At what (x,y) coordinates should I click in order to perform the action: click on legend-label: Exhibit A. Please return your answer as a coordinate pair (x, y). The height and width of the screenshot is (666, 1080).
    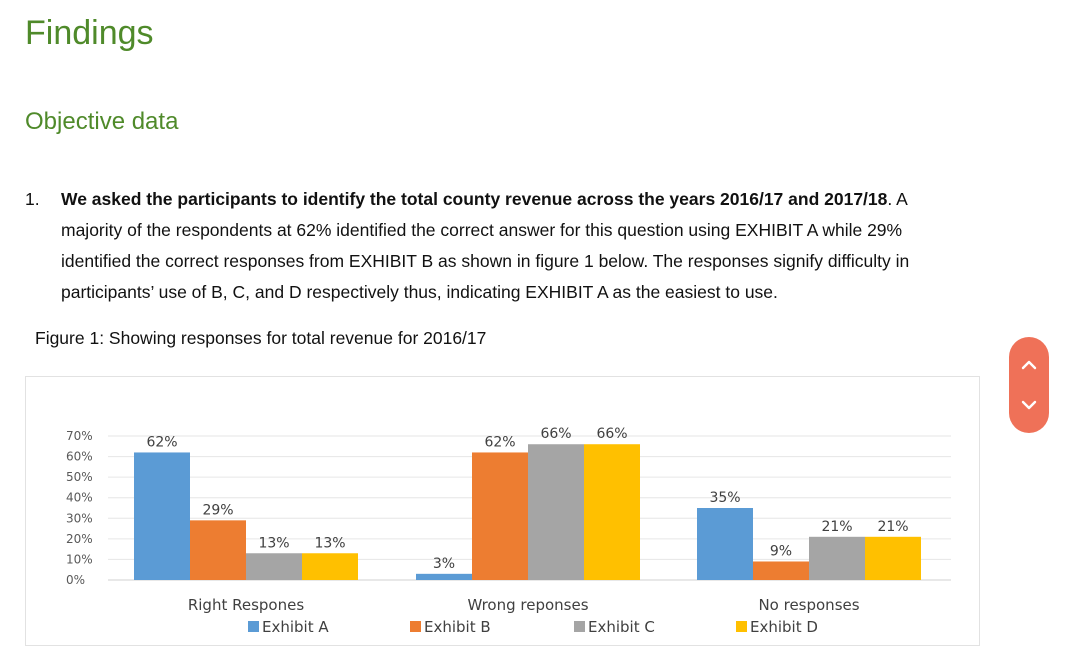
    Looking at the image, I should click on (295, 627).